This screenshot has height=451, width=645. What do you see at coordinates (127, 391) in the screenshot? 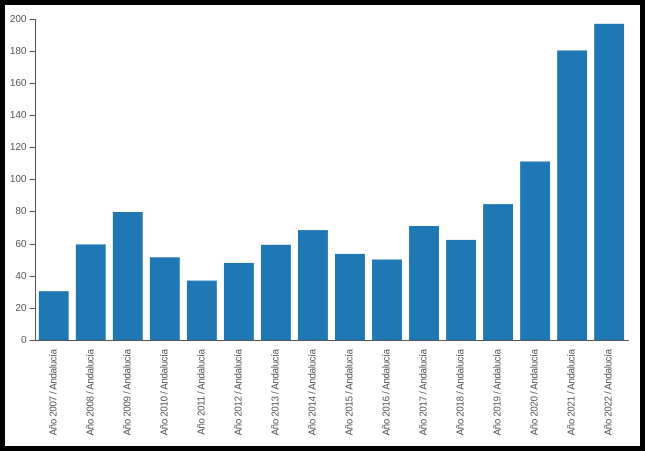
I see `svg-text: Año 2009 / Andalucía` at bounding box center [127, 391].